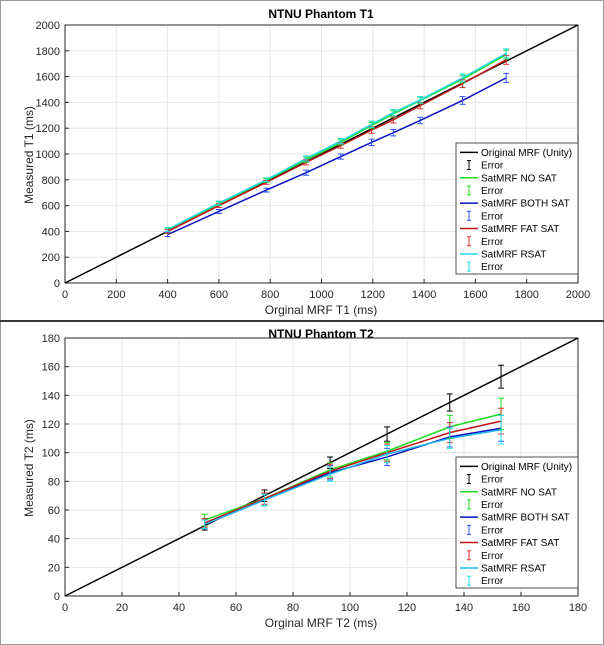 The width and height of the screenshot is (604, 645). I want to click on chart-title: NTNU Phantom T1, so click(321, 14).